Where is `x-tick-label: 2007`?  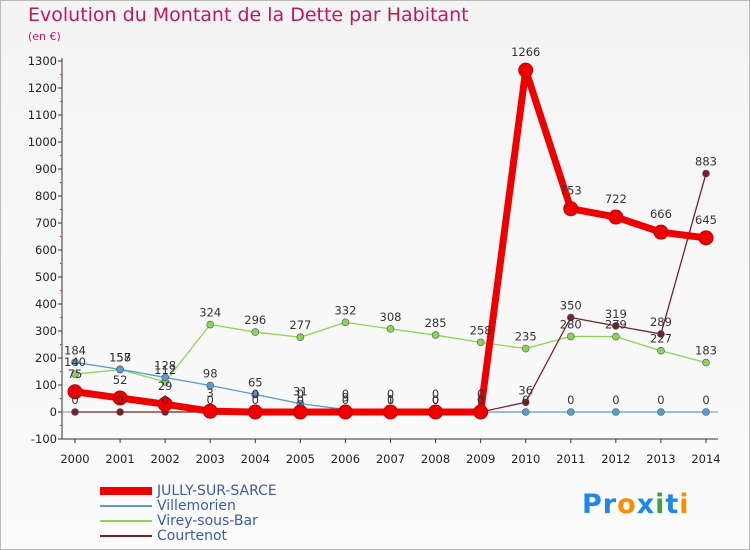
x-tick-label: 2007 is located at coordinates (390, 459).